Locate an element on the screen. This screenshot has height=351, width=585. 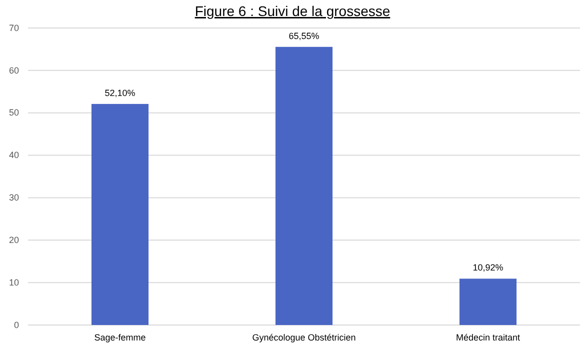
x-tick-label: Médecin traitant is located at coordinates (488, 337).